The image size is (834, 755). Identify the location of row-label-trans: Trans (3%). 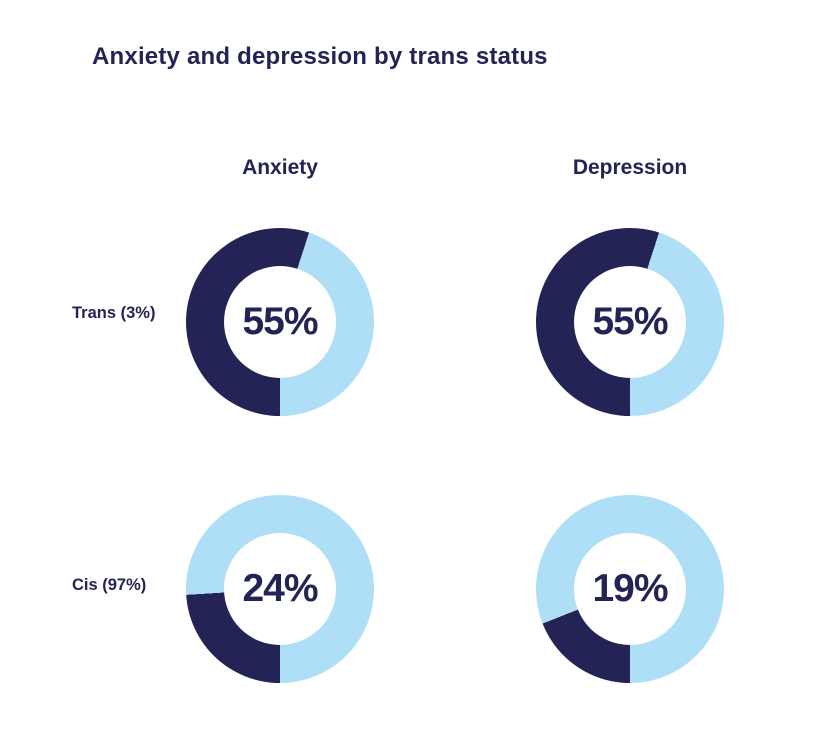
(114, 313).